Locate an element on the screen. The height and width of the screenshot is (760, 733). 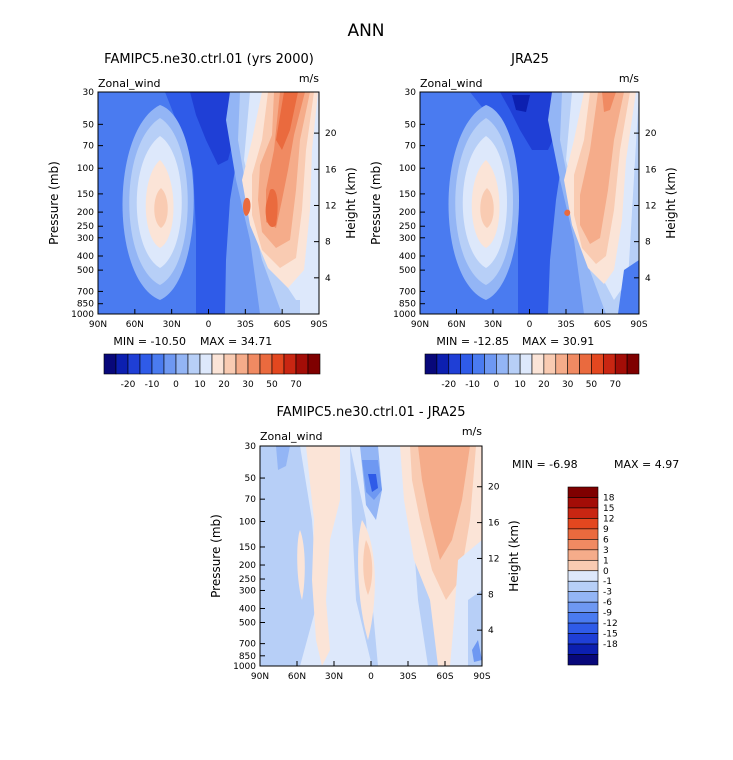
colorbar-label: 6 is located at coordinates (606, 540).